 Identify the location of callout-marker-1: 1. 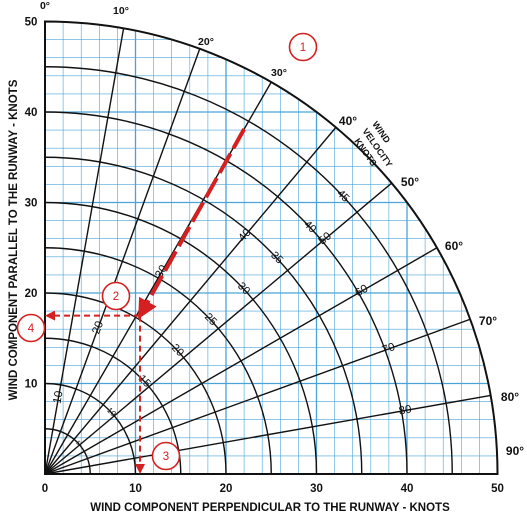
(303, 47).